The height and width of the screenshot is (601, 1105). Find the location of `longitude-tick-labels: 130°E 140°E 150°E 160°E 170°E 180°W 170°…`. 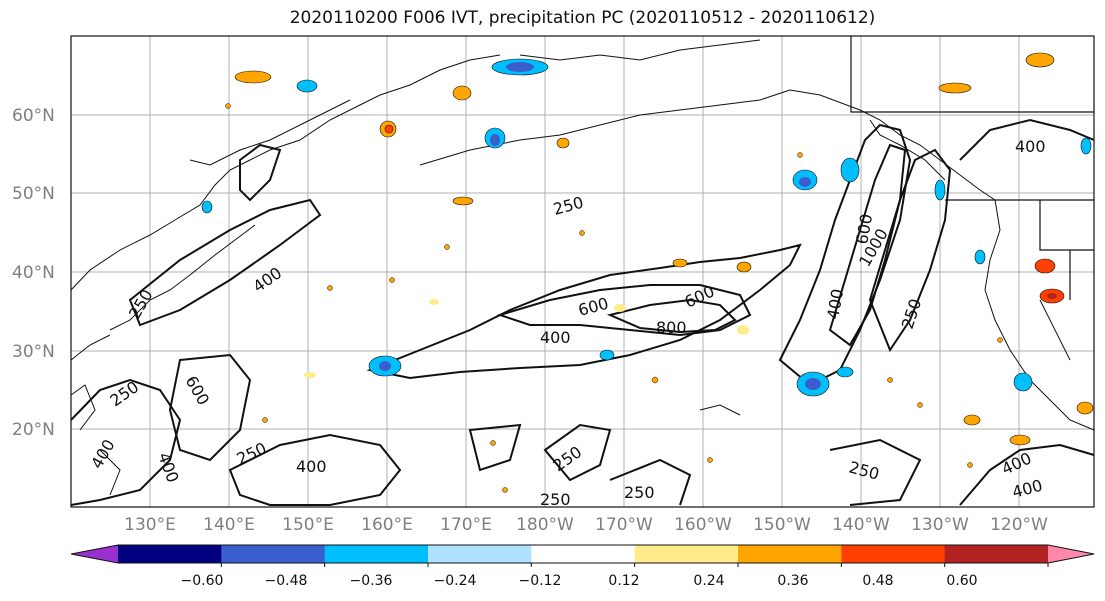

longitude-tick-labels: 130°E 140°E 150°E 160°E 170°E 180°W 170°… is located at coordinates (586, 525).